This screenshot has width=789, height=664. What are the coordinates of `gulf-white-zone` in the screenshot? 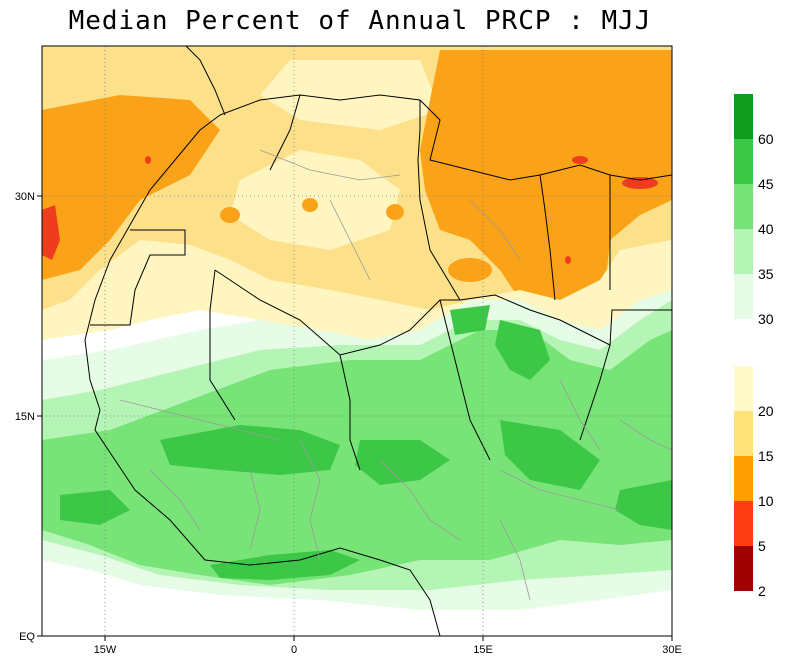 It's located at (231, 613).